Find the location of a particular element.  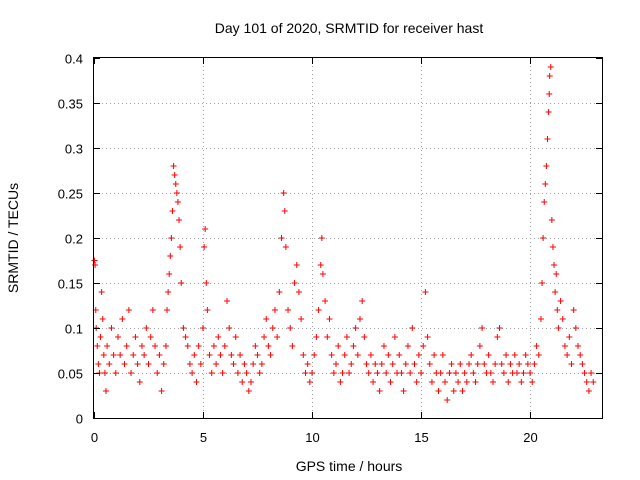

x-tick-label: 15 is located at coordinates (421, 437).